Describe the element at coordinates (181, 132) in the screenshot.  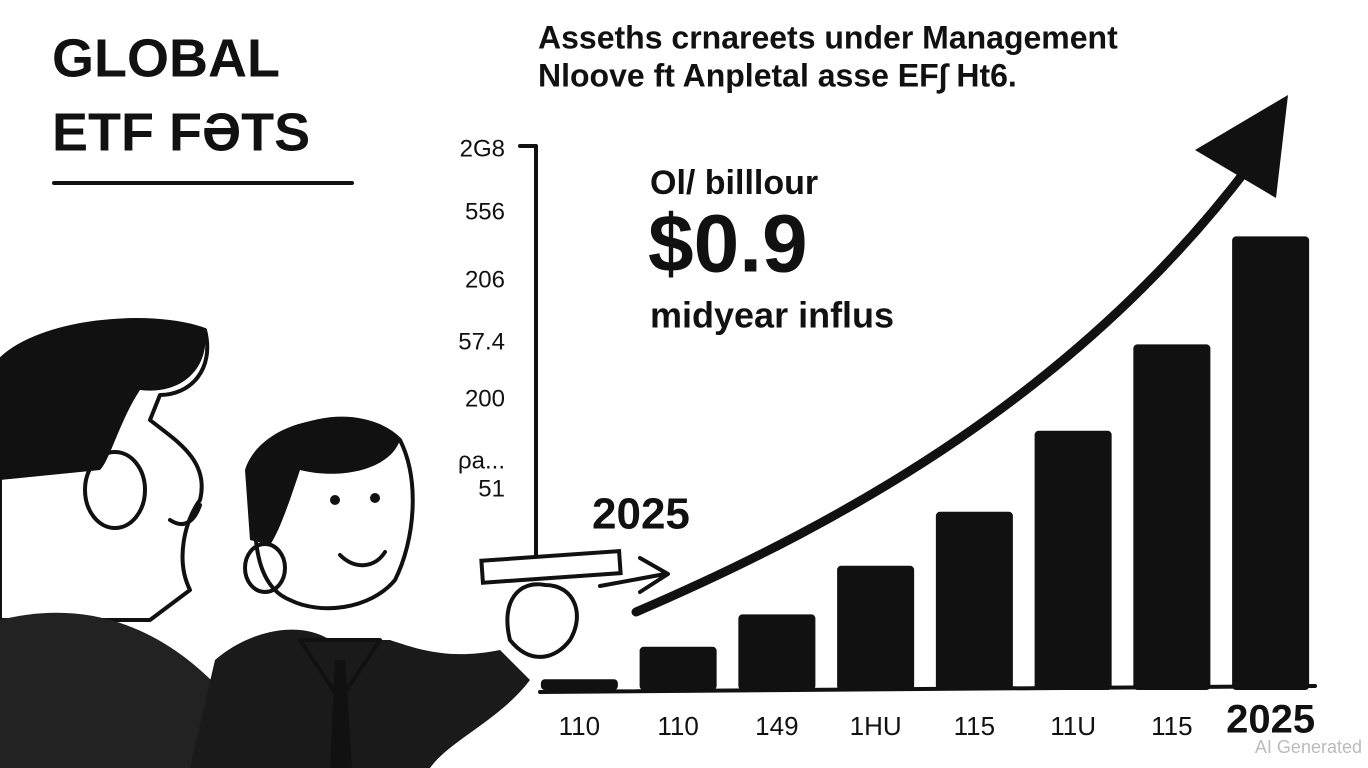
I see `title-line: ETF FƏTS` at that location.